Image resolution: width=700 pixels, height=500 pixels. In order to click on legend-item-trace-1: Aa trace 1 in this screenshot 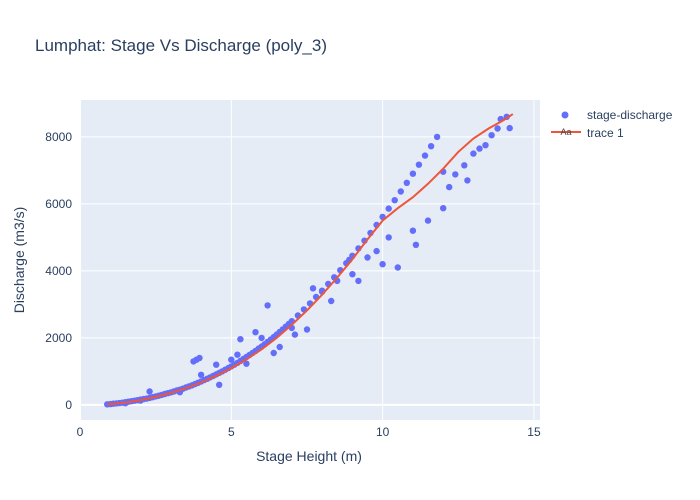, I will do `click(587, 133)`.